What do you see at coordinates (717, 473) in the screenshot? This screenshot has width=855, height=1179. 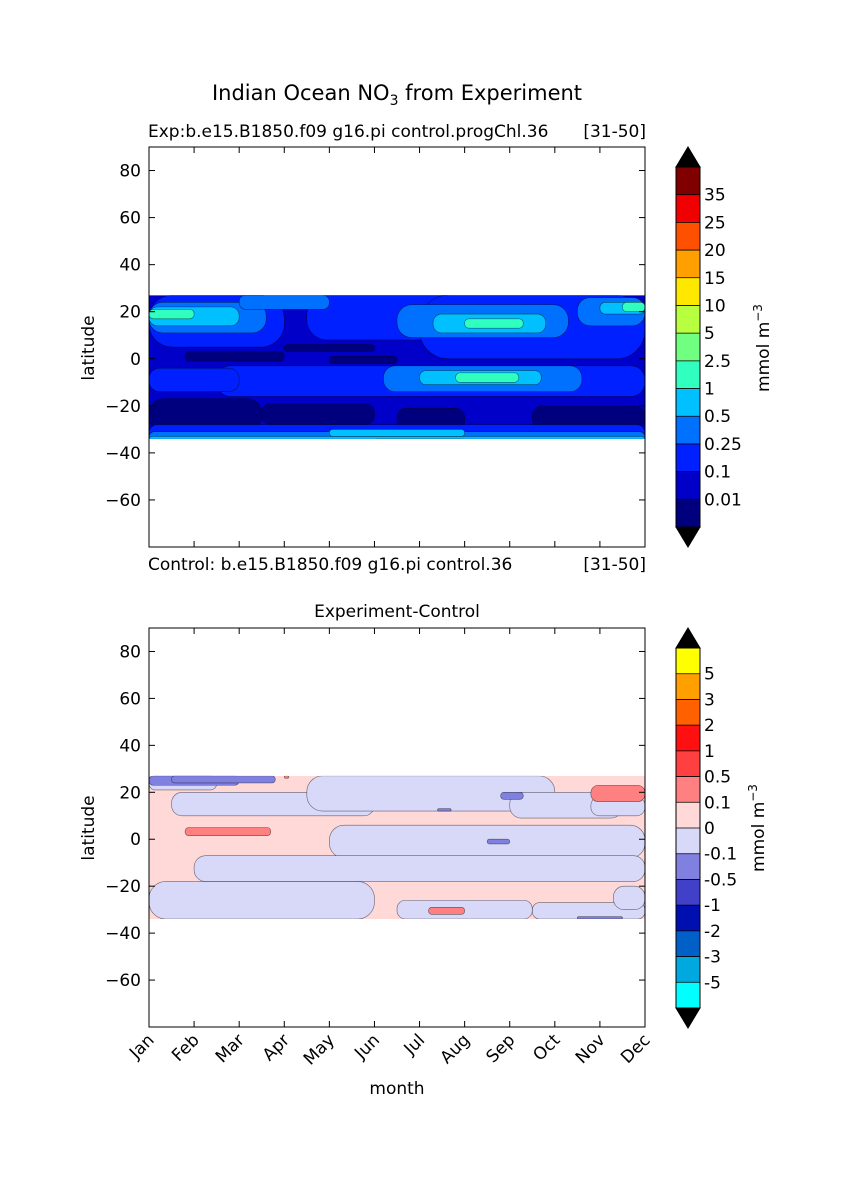 I see `colorbar-tick-label: 0.1` at bounding box center [717, 473].